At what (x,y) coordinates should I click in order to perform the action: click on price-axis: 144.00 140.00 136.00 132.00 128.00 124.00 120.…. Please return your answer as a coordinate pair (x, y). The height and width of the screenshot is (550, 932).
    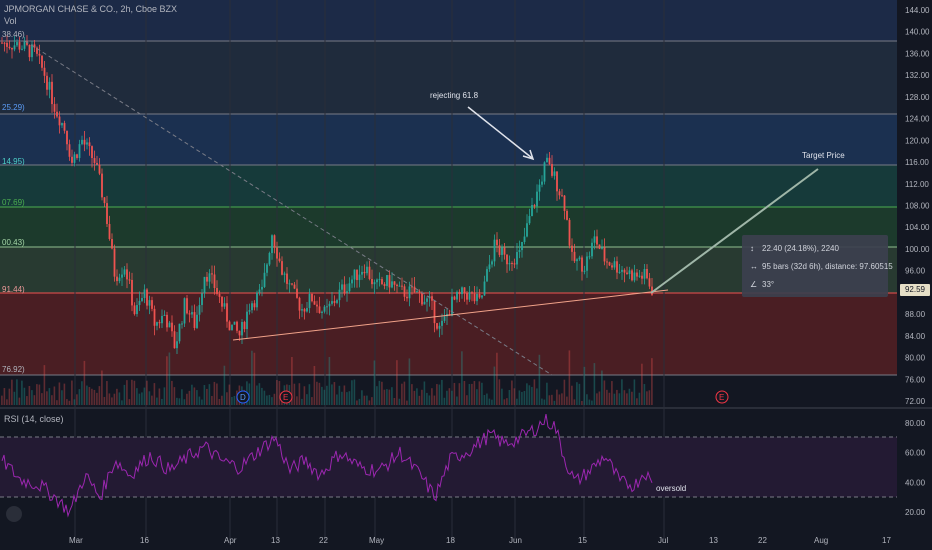
    Looking at the image, I should click on (917, 206).